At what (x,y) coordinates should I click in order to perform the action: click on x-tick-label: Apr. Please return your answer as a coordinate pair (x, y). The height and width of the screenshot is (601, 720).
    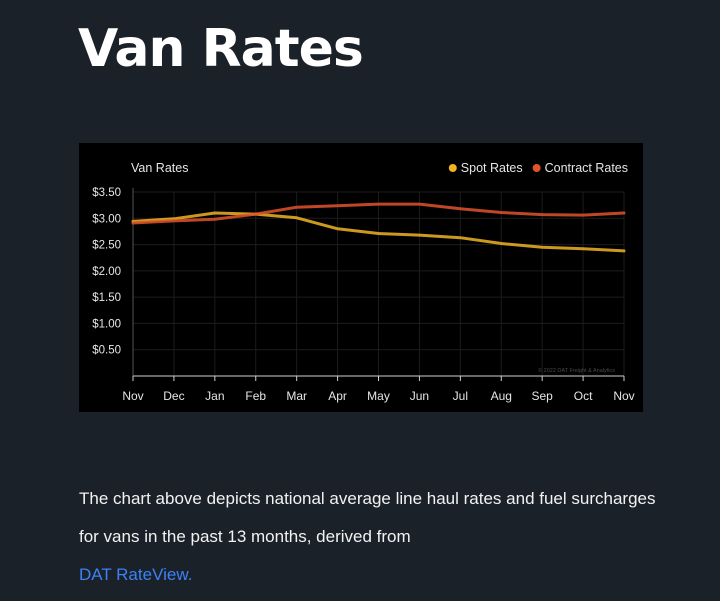
    Looking at the image, I should click on (337, 396).